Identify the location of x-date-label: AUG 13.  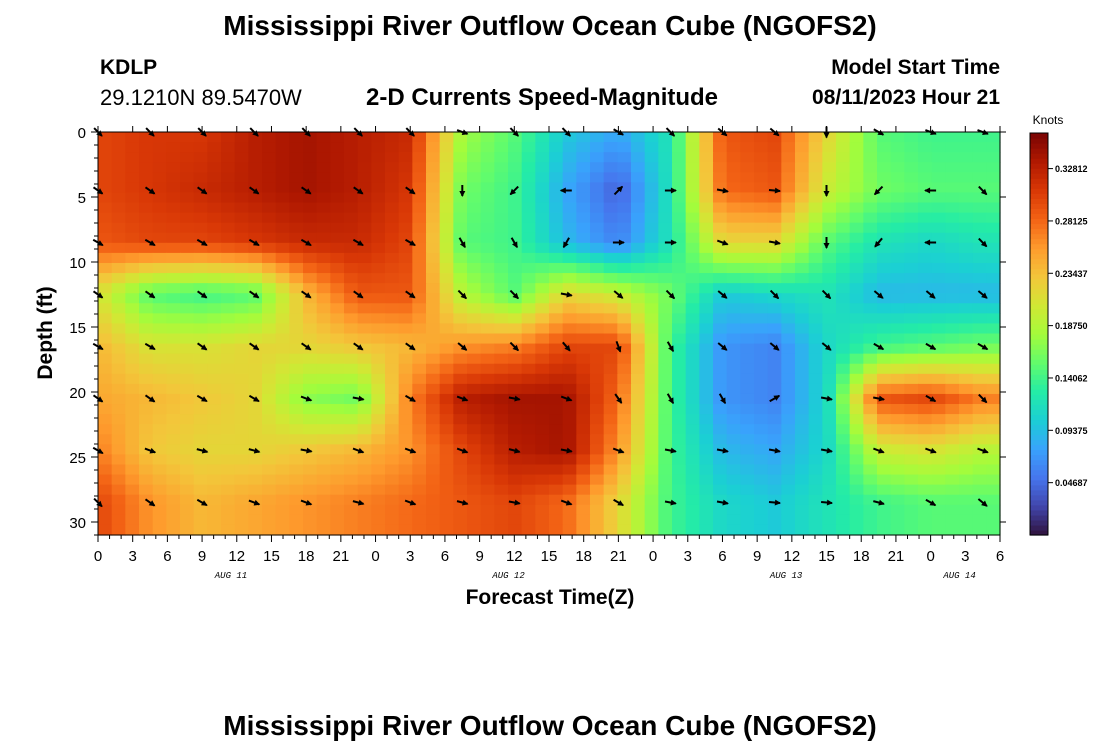
(786, 576).